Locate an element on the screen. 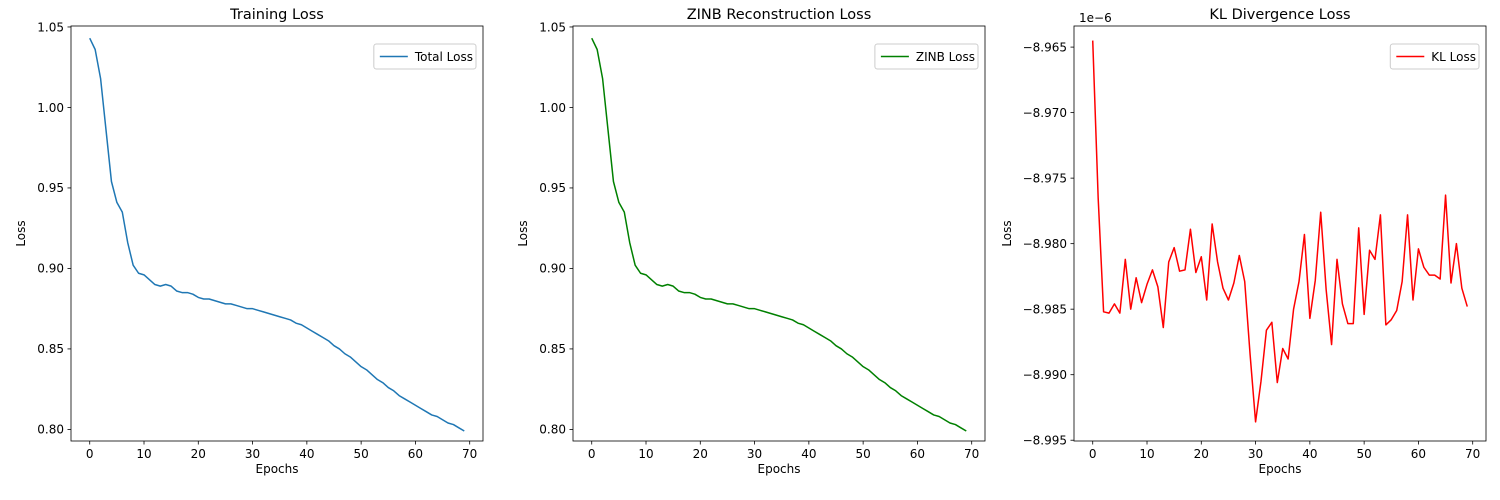 The height and width of the screenshot is (500, 1500). y-tick-label: −8.985 is located at coordinates (1045, 309).